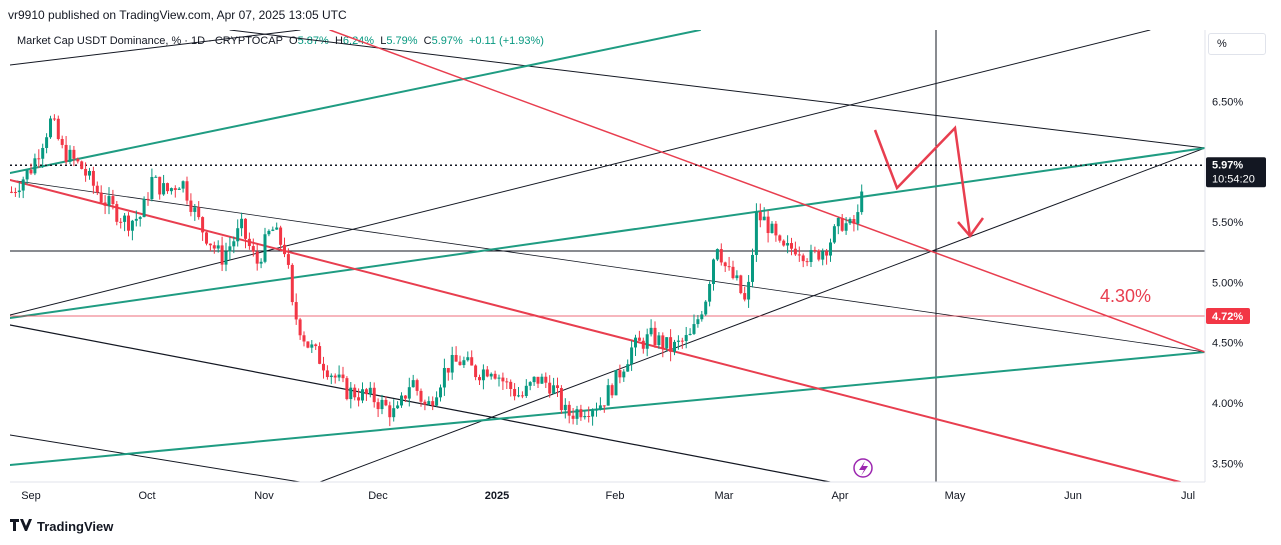  I want to click on lightning-icon, so click(863, 468).